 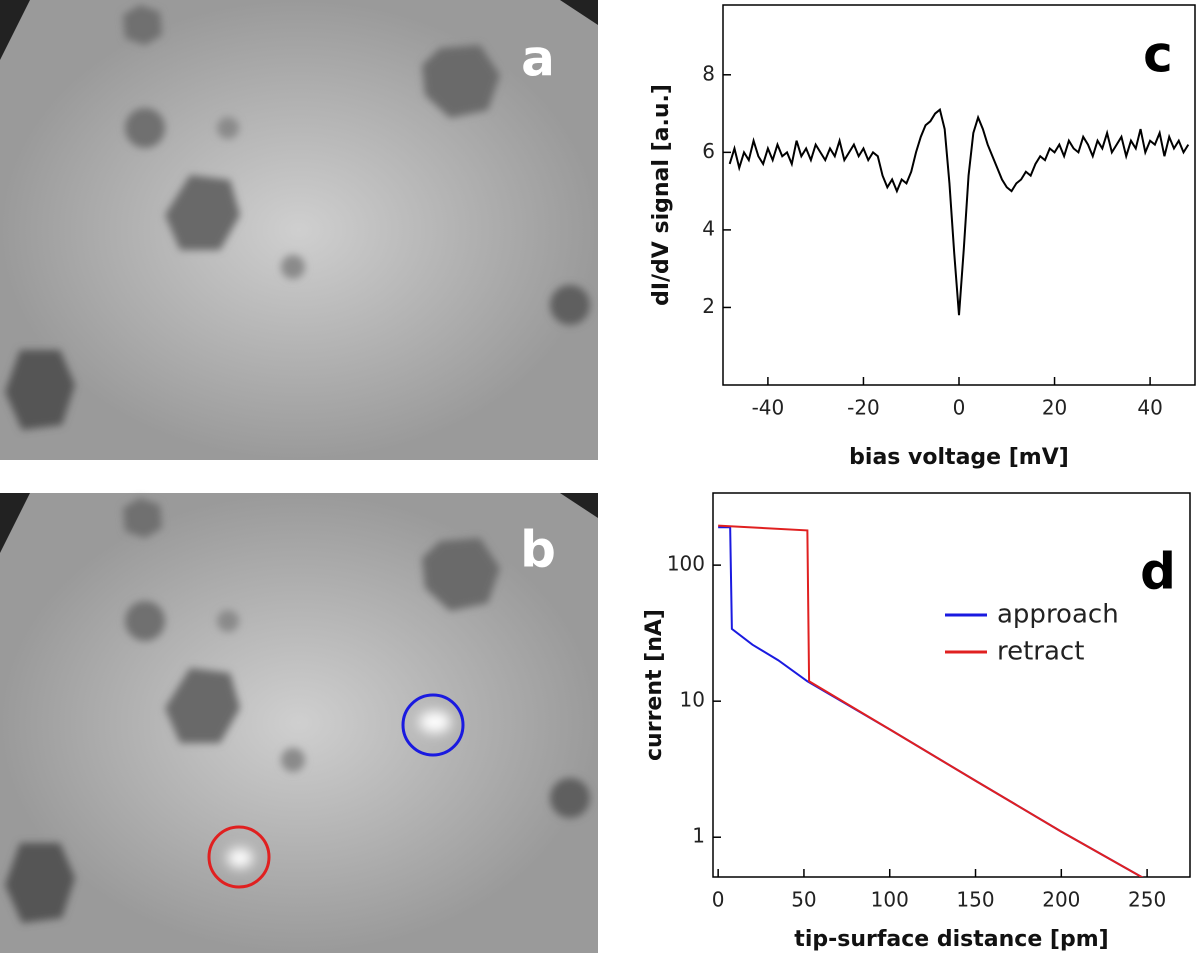 What do you see at coordinates (708, 151) in the screenshot?
I see `y-tick-label: 6` at bounding box center [708, 151].